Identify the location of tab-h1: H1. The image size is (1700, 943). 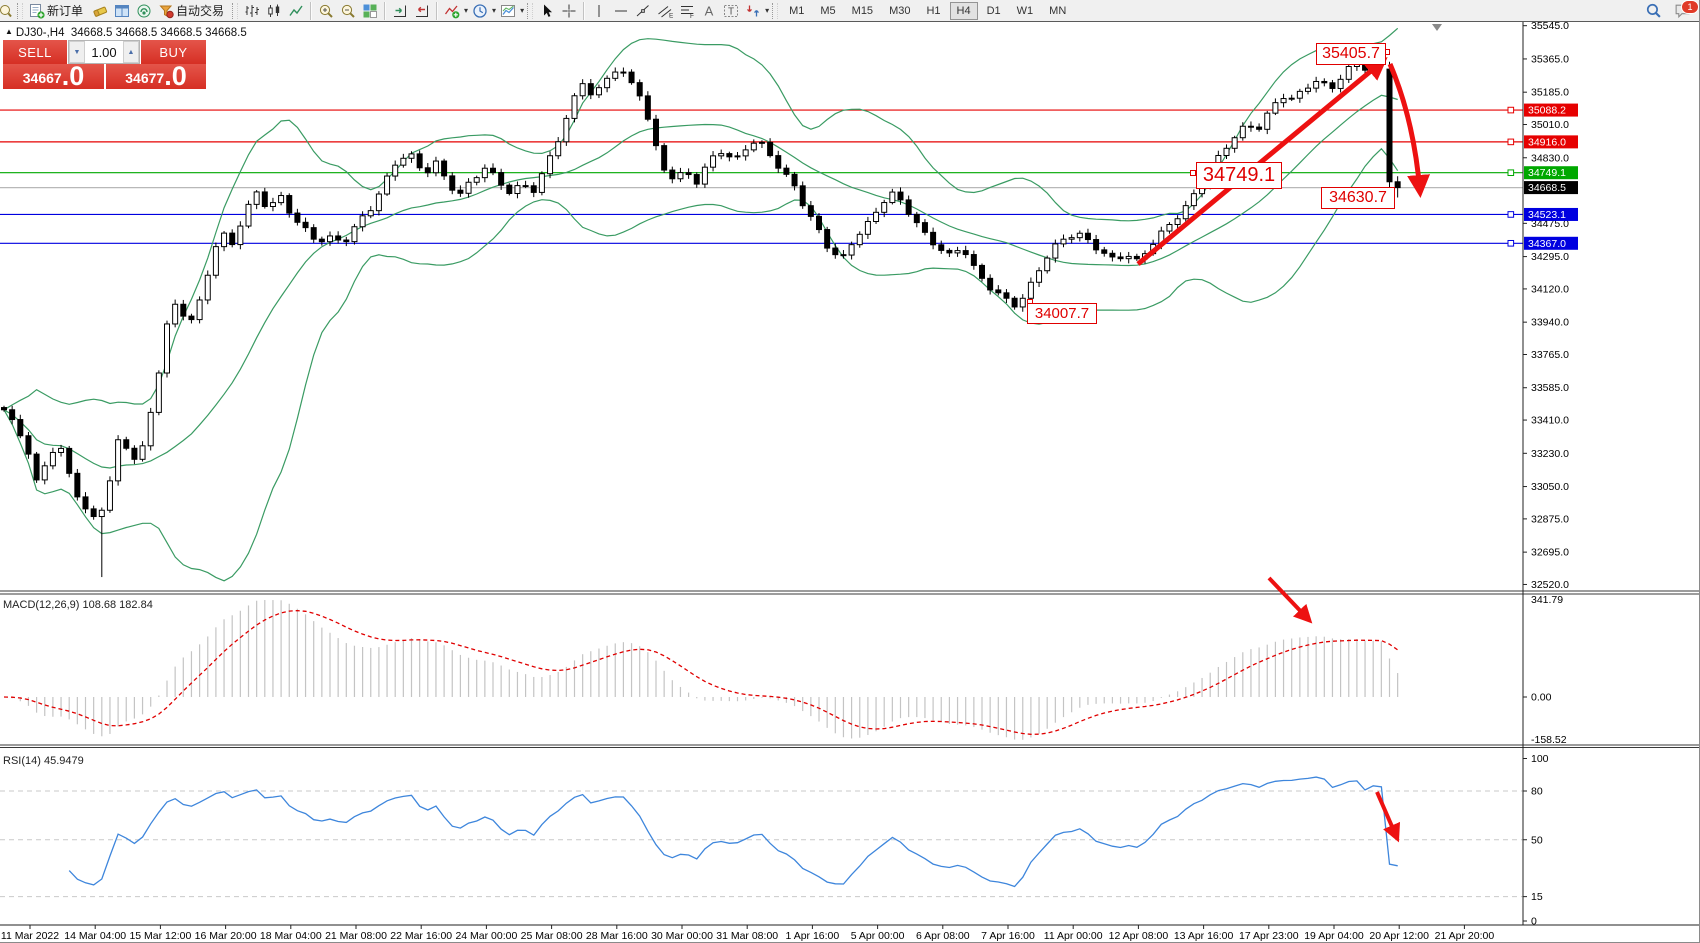
(933, 10).